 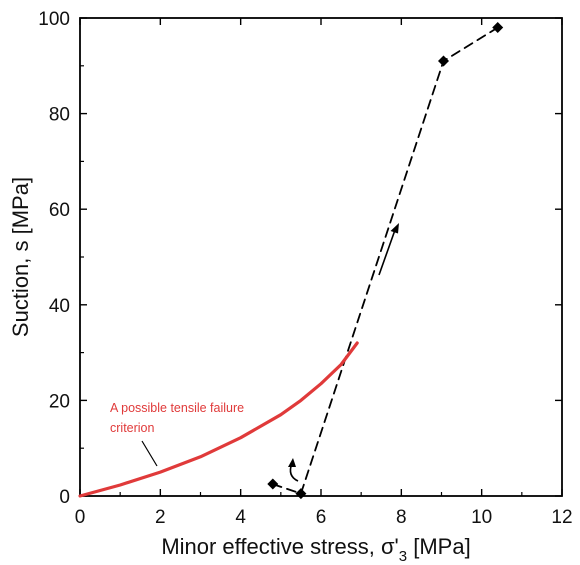 I want to click on y-tick-label: 60, so click(x=59, y=210).